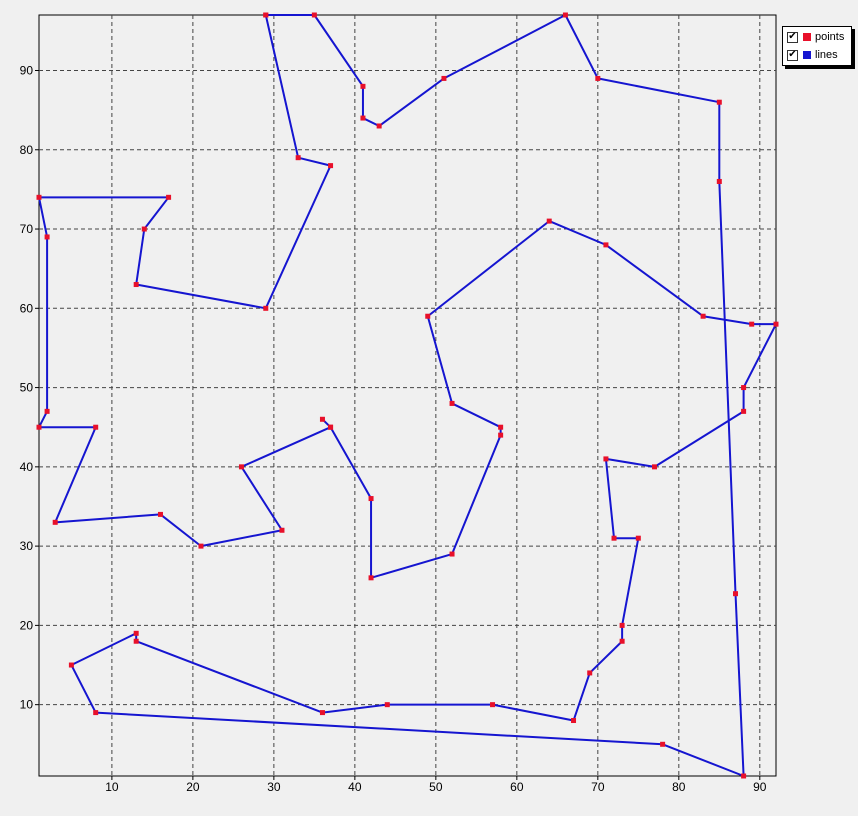 This screenshot has width=858, height=816. Describe the element at coordinates (274, 787) in the screenshot. I see `x-tick-label: 30` at that location.